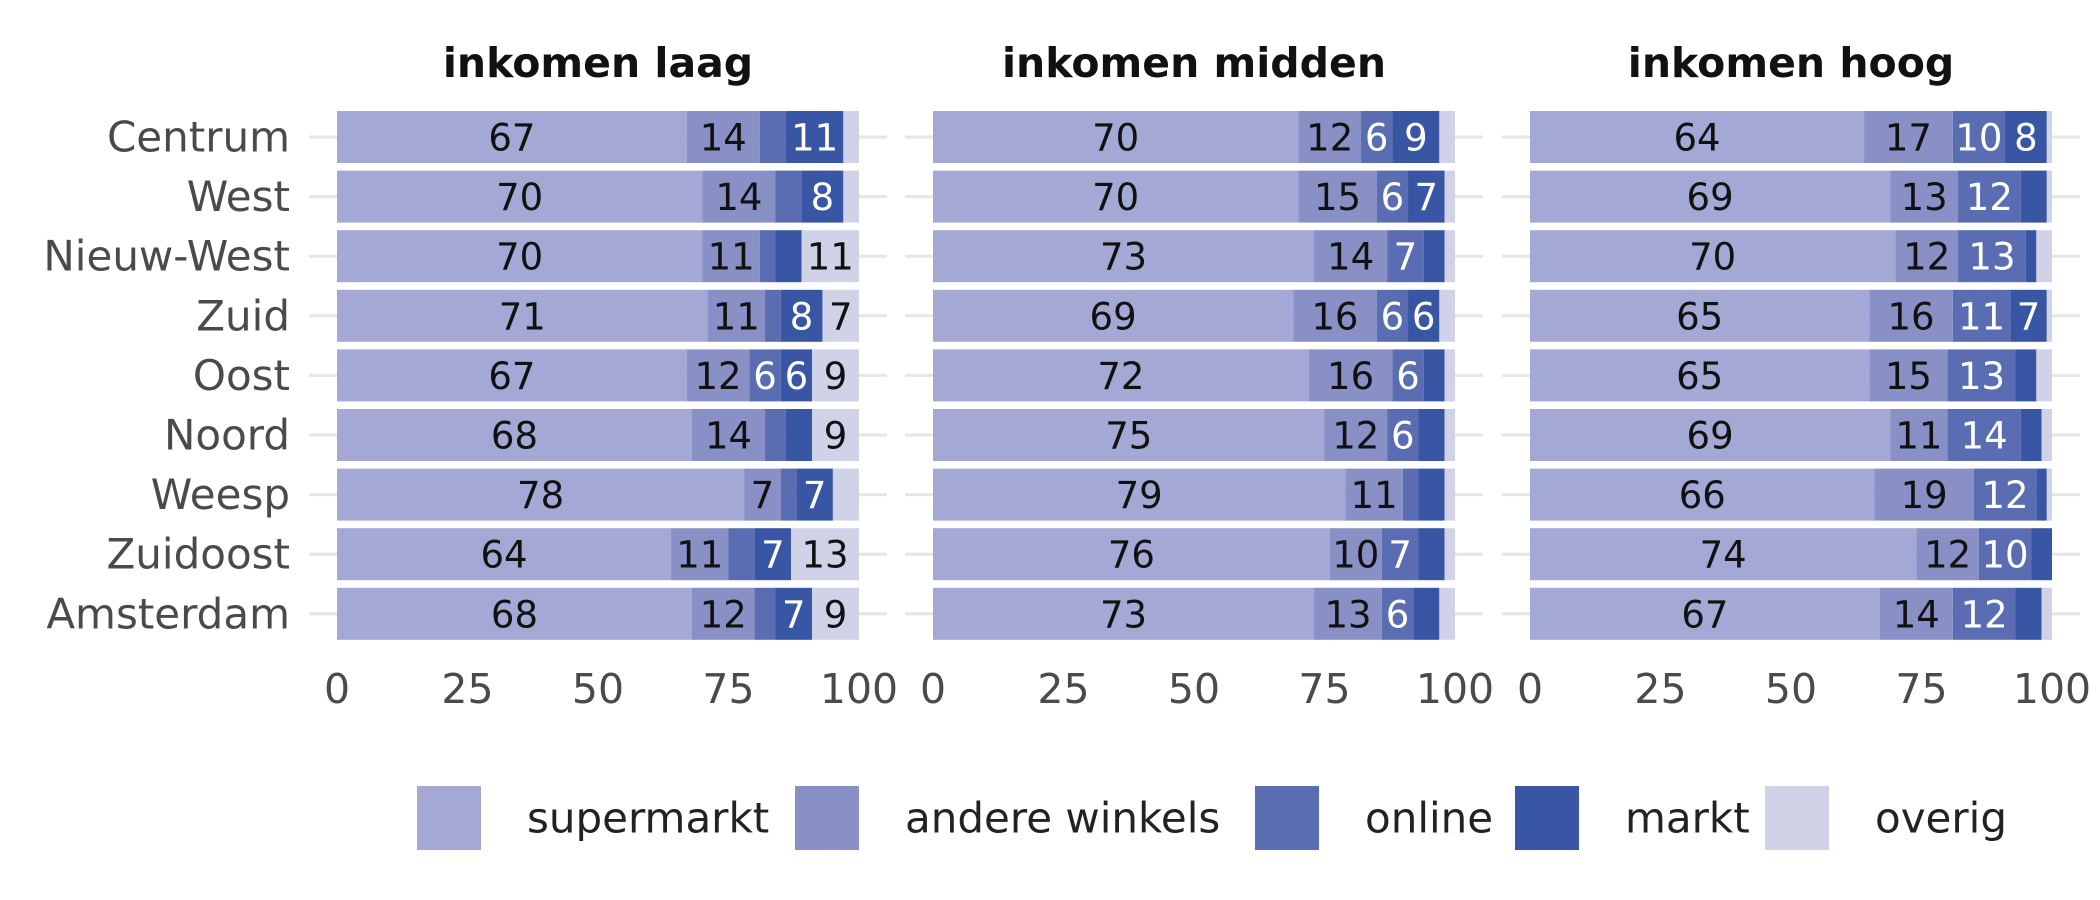 The image size is (2100, 900). Describe the element at coordinates (1979, 137) in the screenshot. I see `bar-online-centrum` at that location.